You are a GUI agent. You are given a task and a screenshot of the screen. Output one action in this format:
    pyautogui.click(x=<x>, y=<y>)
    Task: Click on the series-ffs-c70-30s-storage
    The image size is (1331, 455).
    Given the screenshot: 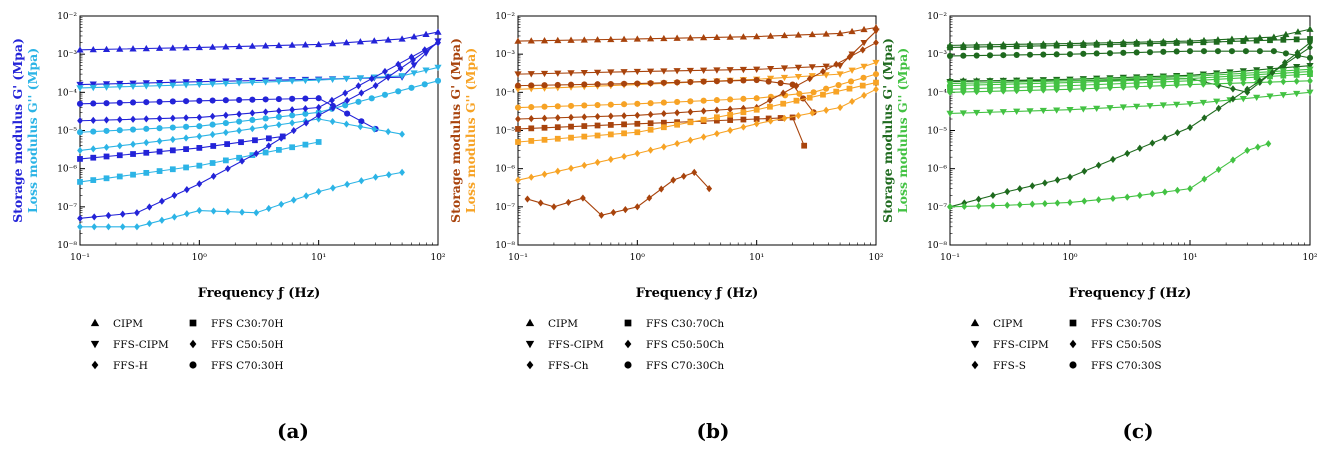 What is the action you would take?
    pyautogui.click(x=1130, y=54)
    